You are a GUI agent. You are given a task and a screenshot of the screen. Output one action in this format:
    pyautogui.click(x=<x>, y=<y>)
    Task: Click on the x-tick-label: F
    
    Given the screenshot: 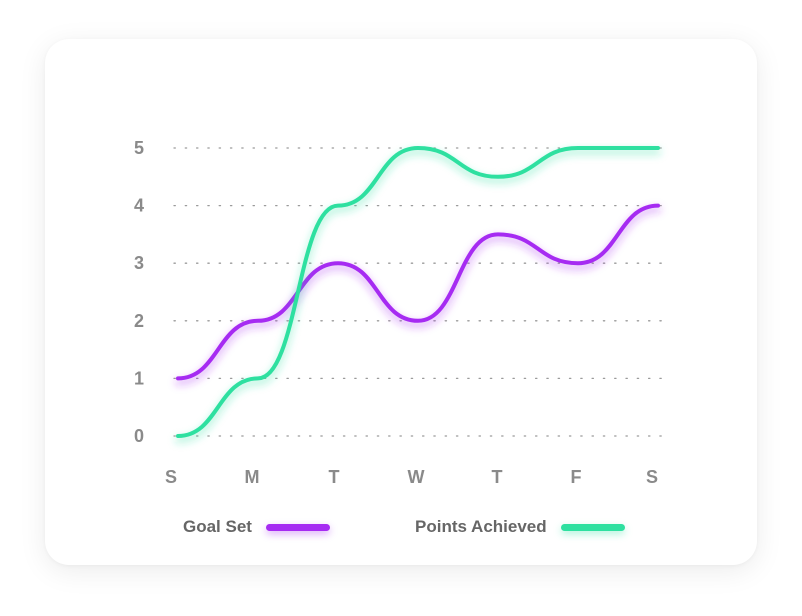 What is the action you would take?
    pyautogui.click(x=576, y=477)
    